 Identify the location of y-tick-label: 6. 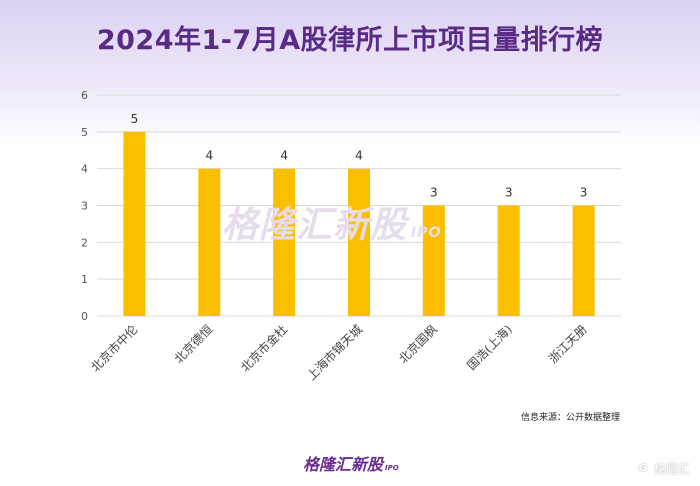
(84, 95).